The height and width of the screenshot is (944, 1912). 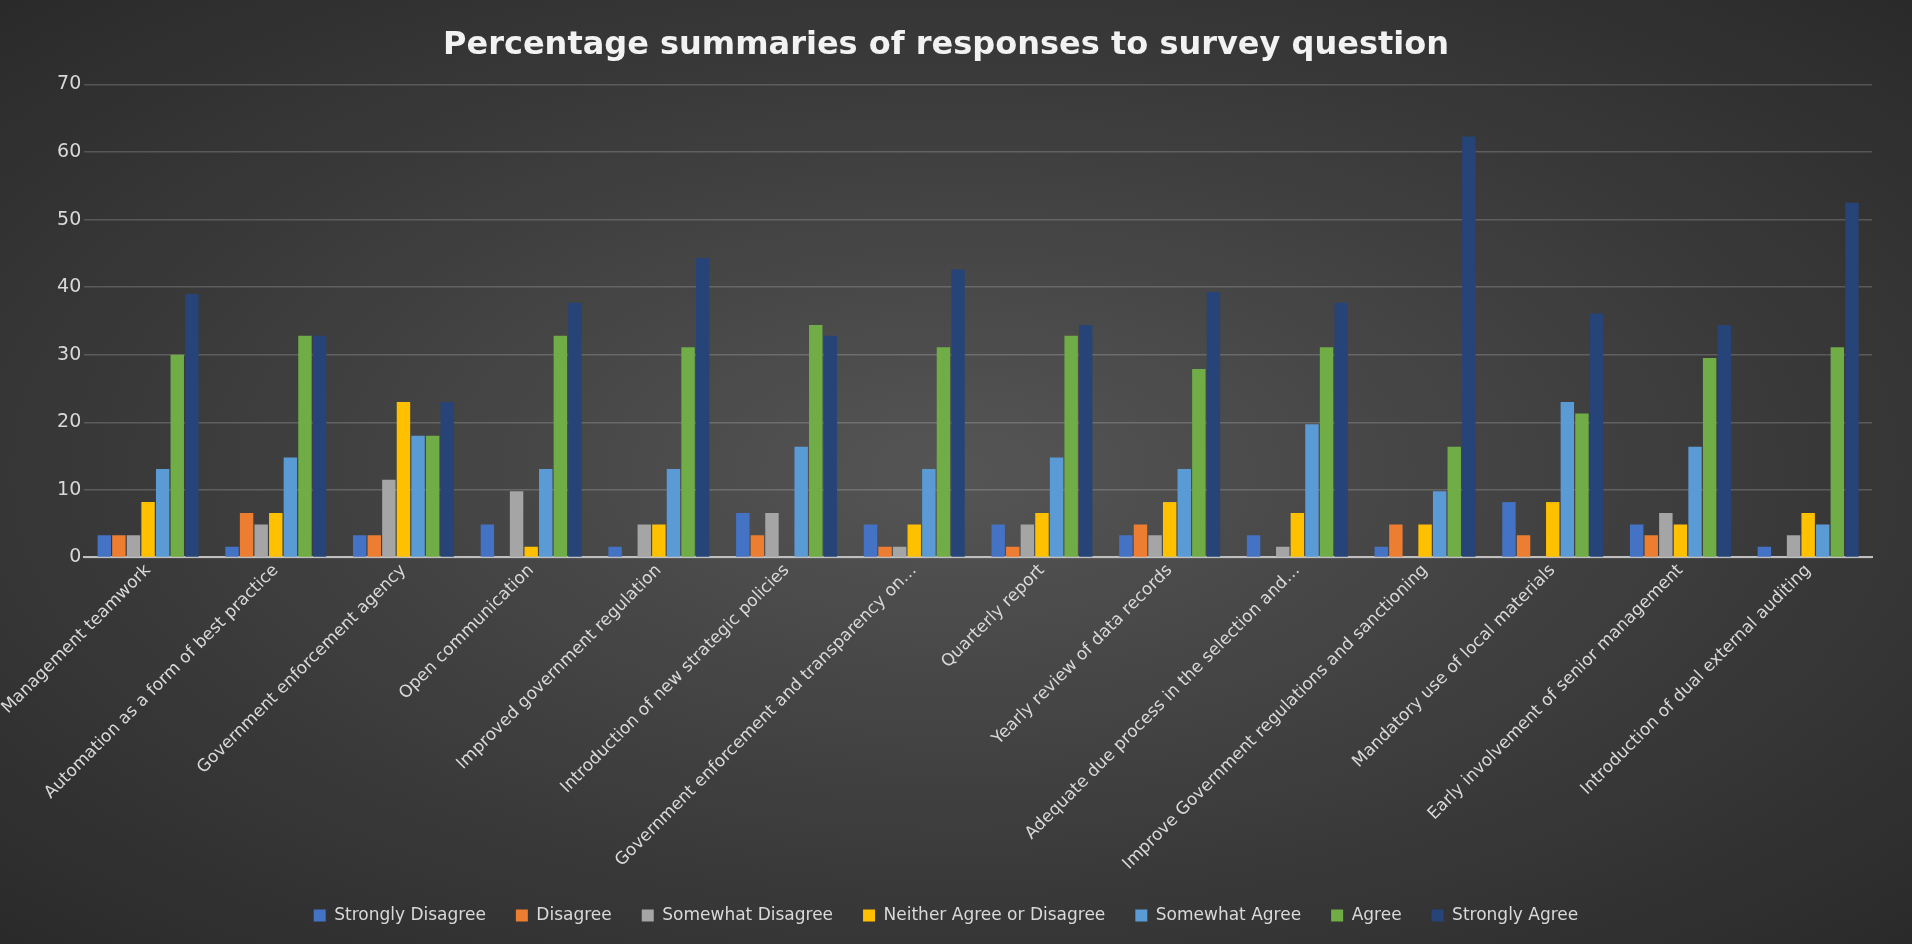 What do you see at coordinates (994, 913) in the screenshot?
I see `legend-label: Neither Agree or Disagree` at bounding box center [994, 913].